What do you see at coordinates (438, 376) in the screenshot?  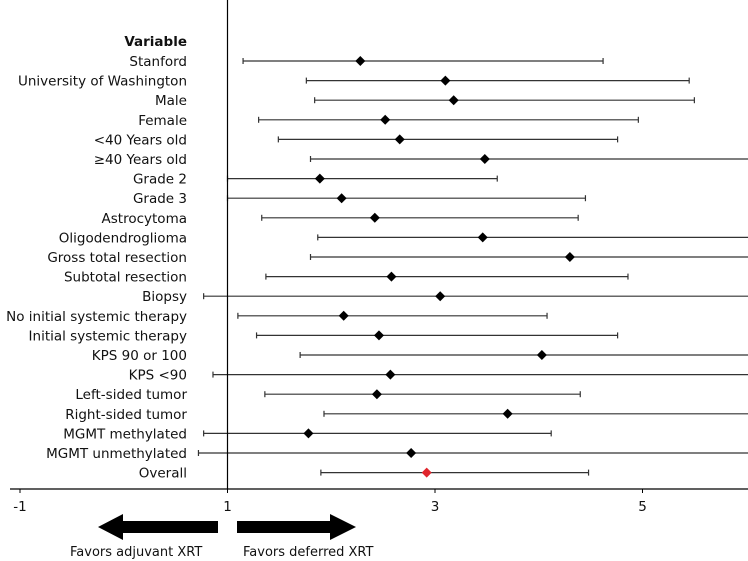 I see `forest-row: KPS <90` at bounding box center [438, 376].